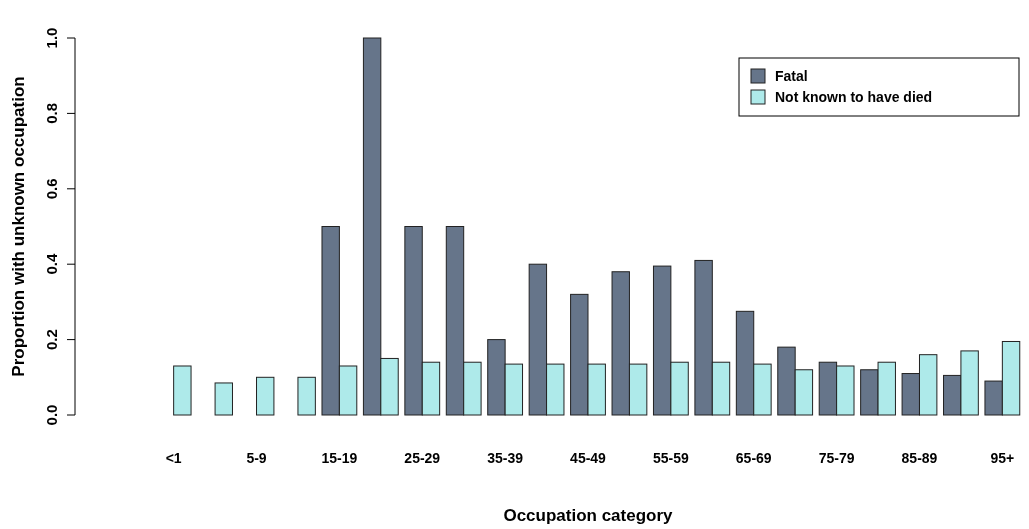 The width and height of the screenshot is (1029, 529). I want to click on legend-label: Not known to have died, so click(854, 97).